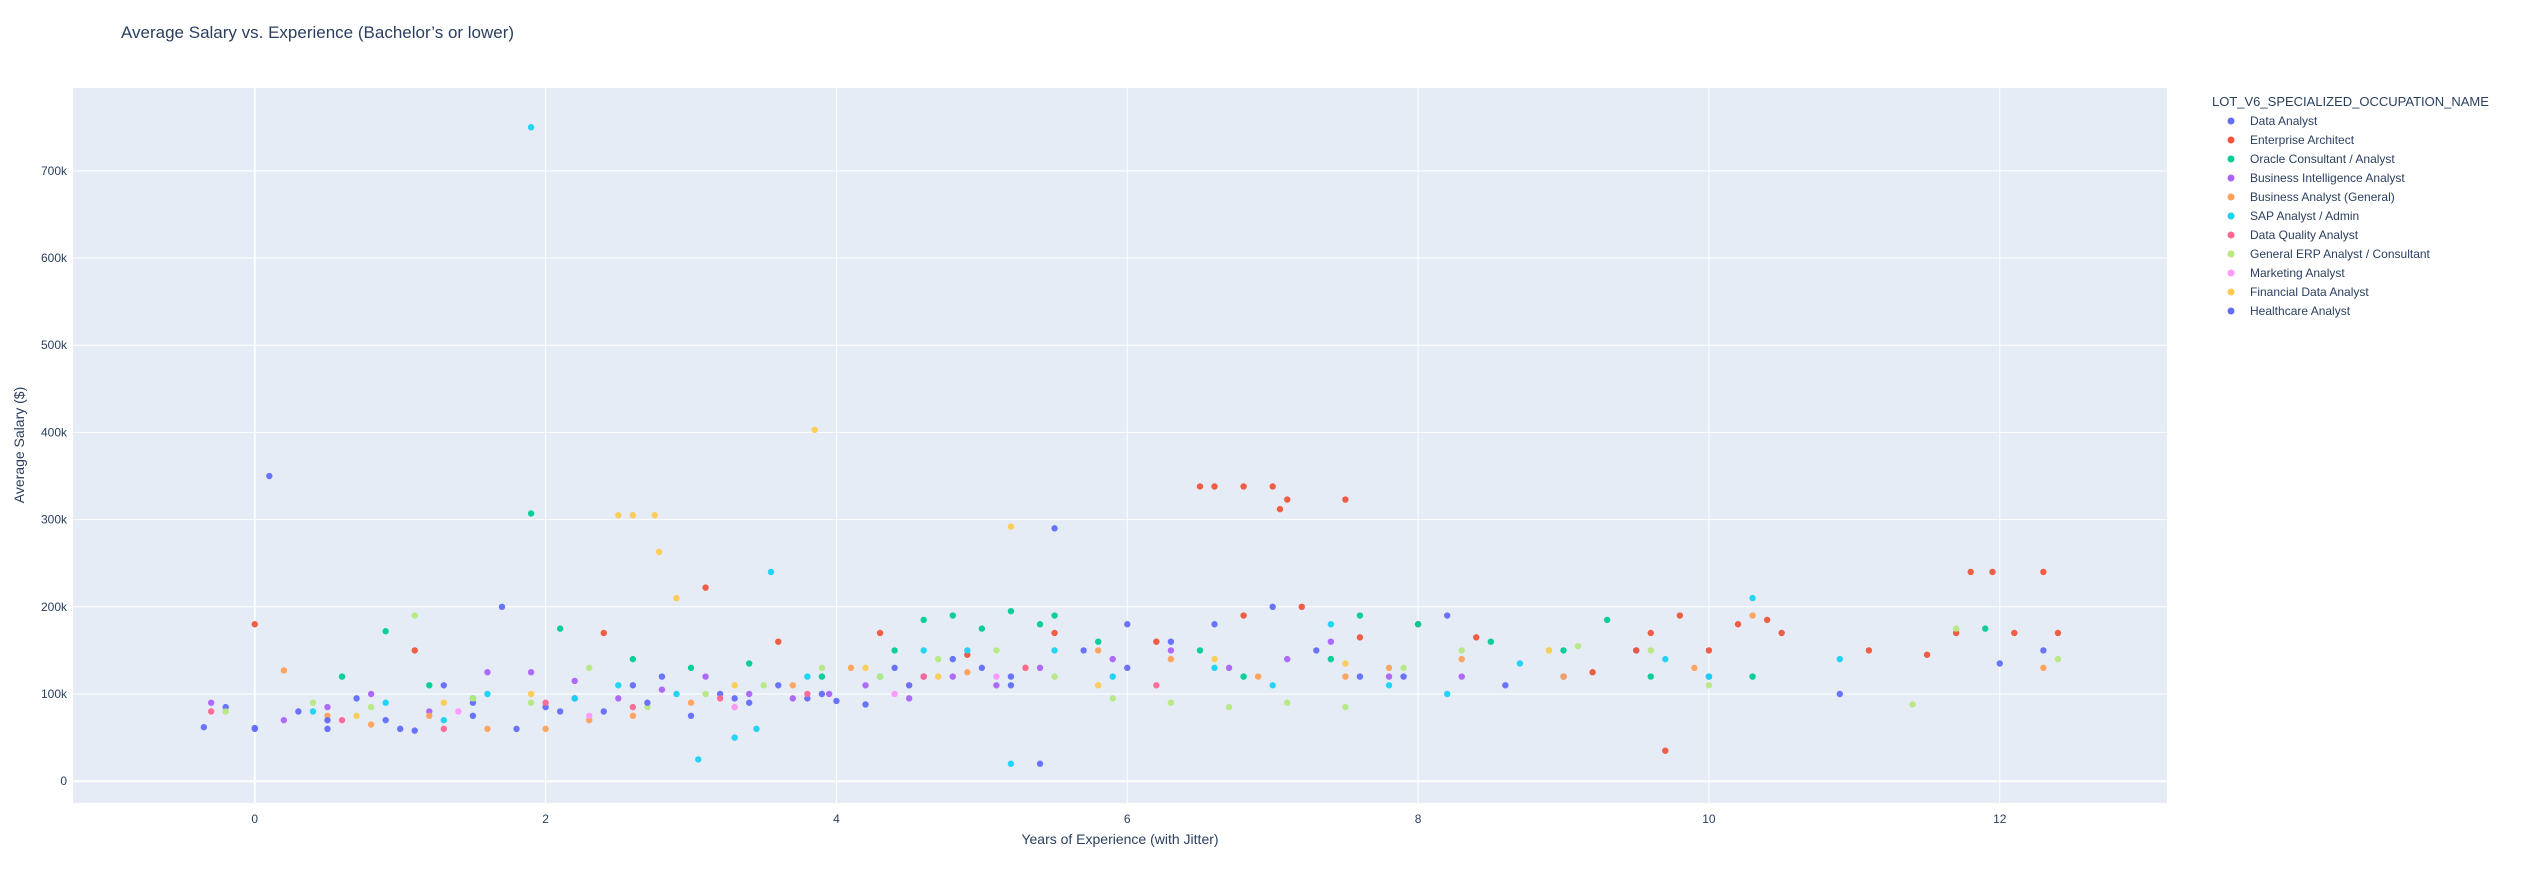 This screenshot has height=873, width=2535. Describe the element at coordinates (2298, 292) in the screenshot. I see `legend-item: Financial Data Analyst` at that location.